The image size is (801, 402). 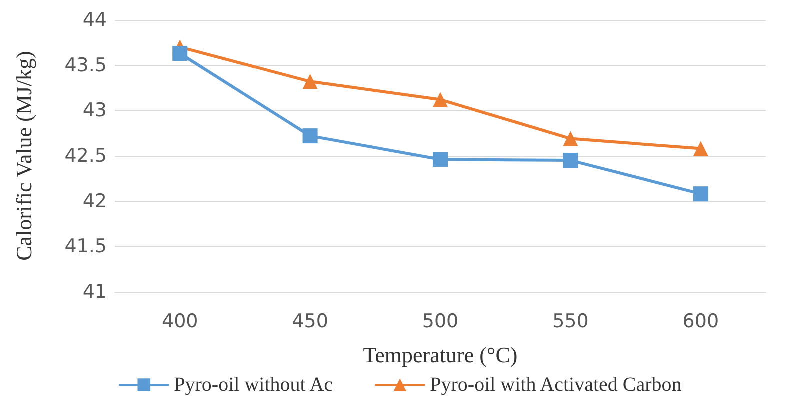 I want to click on y-tick-label: 42.5, so click(x=85, y=156).